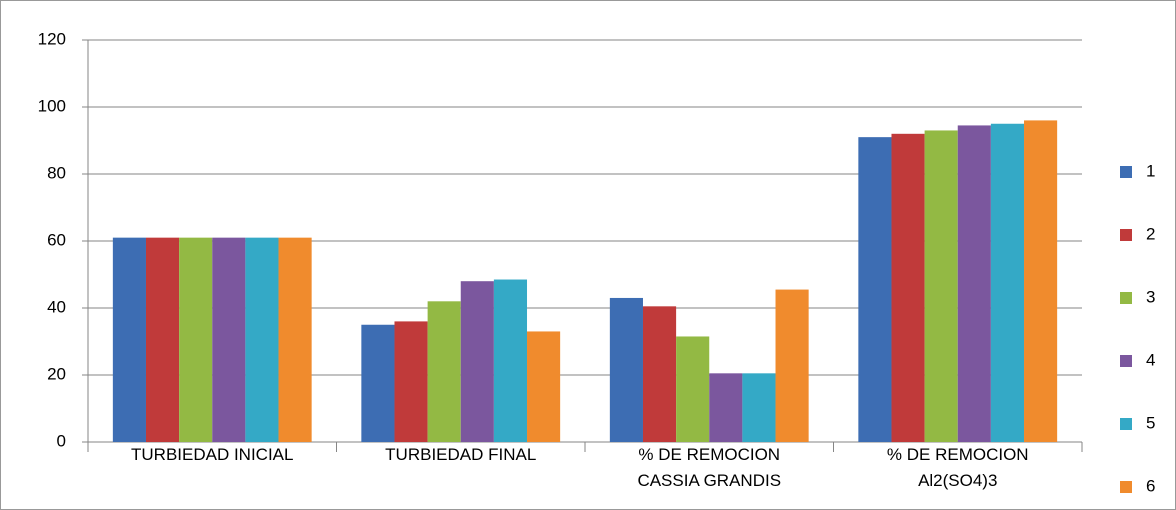 The width and height of the screenshot is (1176, 510). What do you see at coordinates (1150, 422) in the screenshot?
I see `legend-label: 5` at bounding box center [1150, 422].